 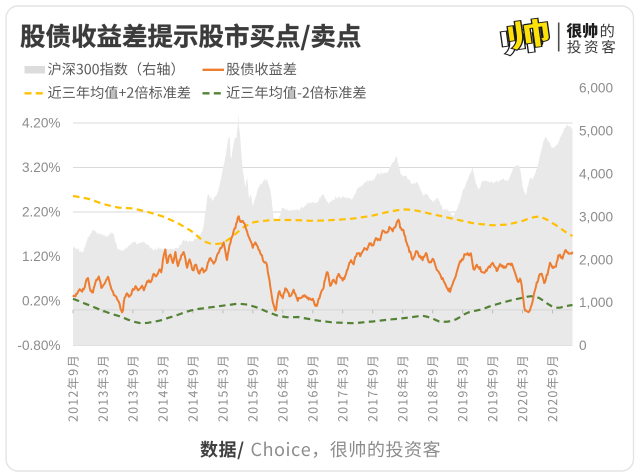 I want to click on svg-text: 5,000, so click(x=596, y=131).